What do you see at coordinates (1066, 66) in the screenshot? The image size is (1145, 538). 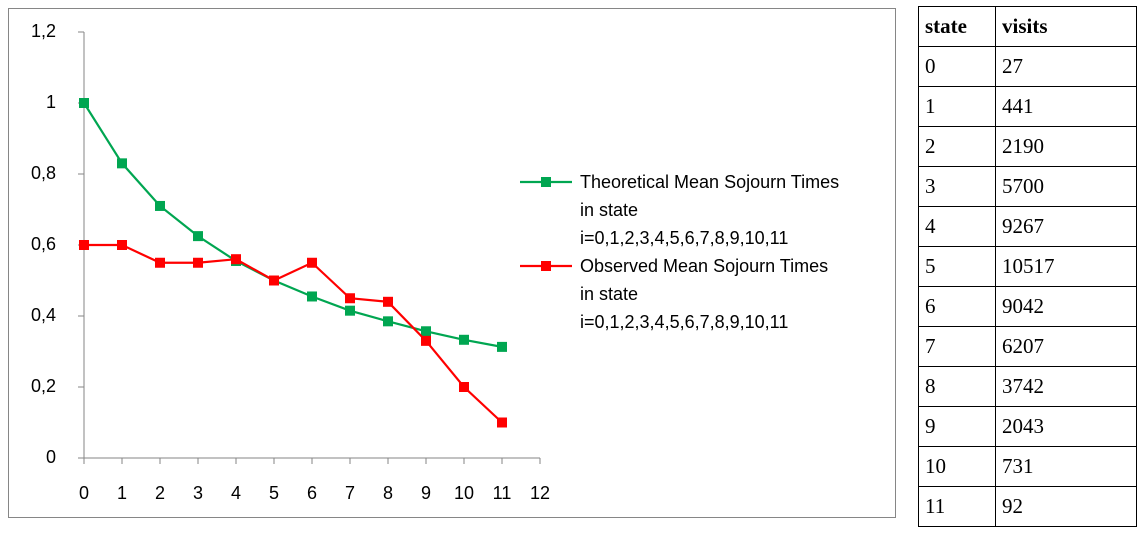 I see `table-cell: 27` at bounding box center [1066, 66].